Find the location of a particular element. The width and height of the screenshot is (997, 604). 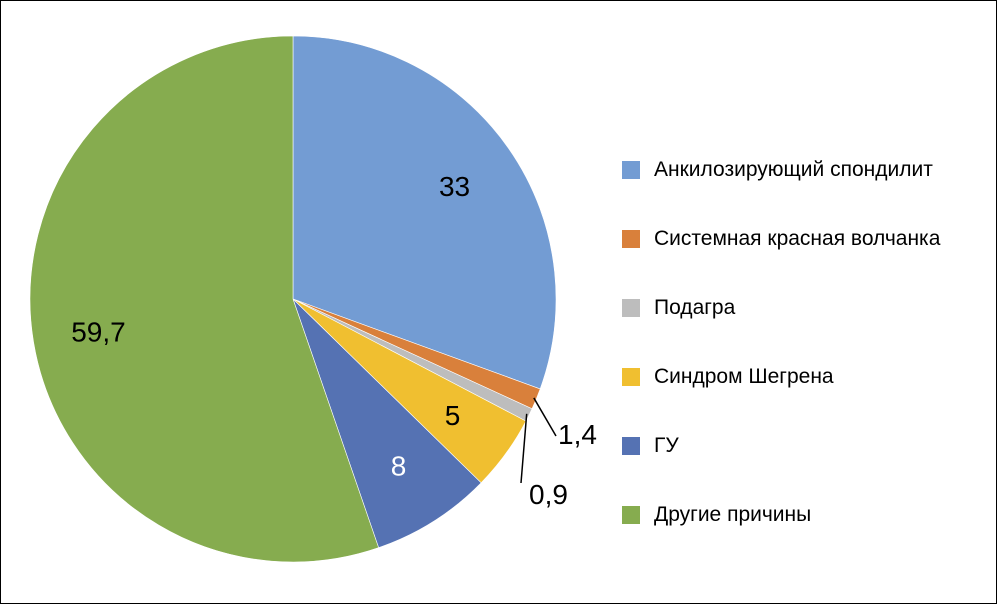

legend-item-lupus: Системная красная волчанка is located at coordinates (781, 238).